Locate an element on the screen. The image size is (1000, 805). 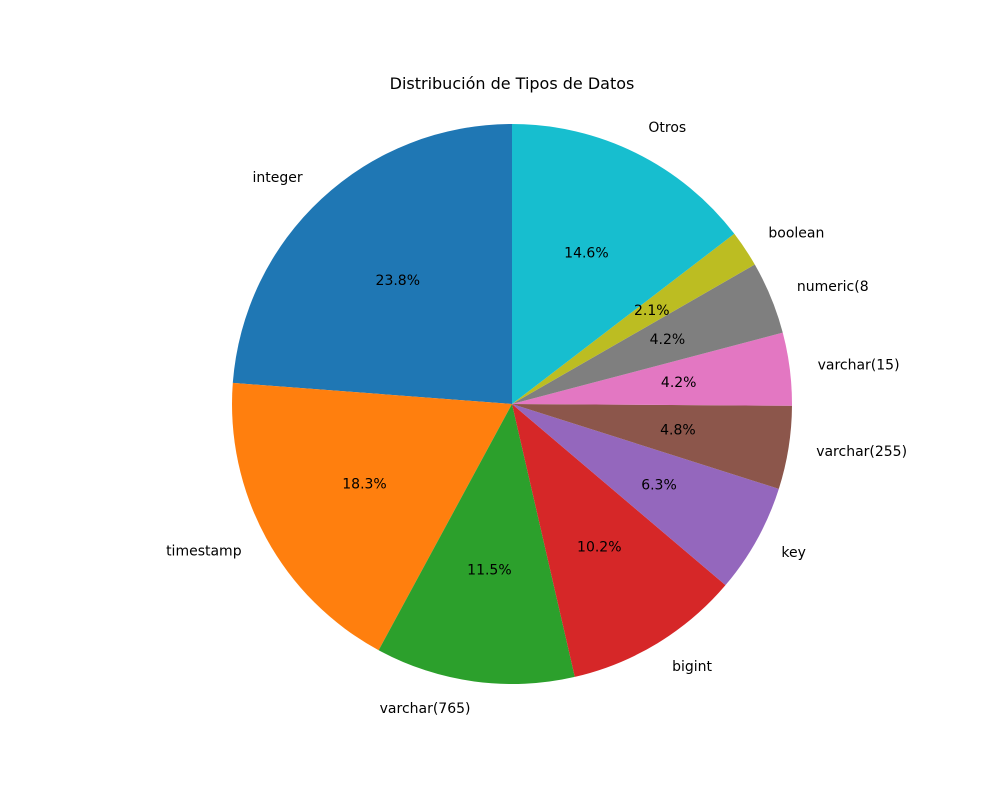
slice-category-label: Otros is located at coordinates (667, 128).